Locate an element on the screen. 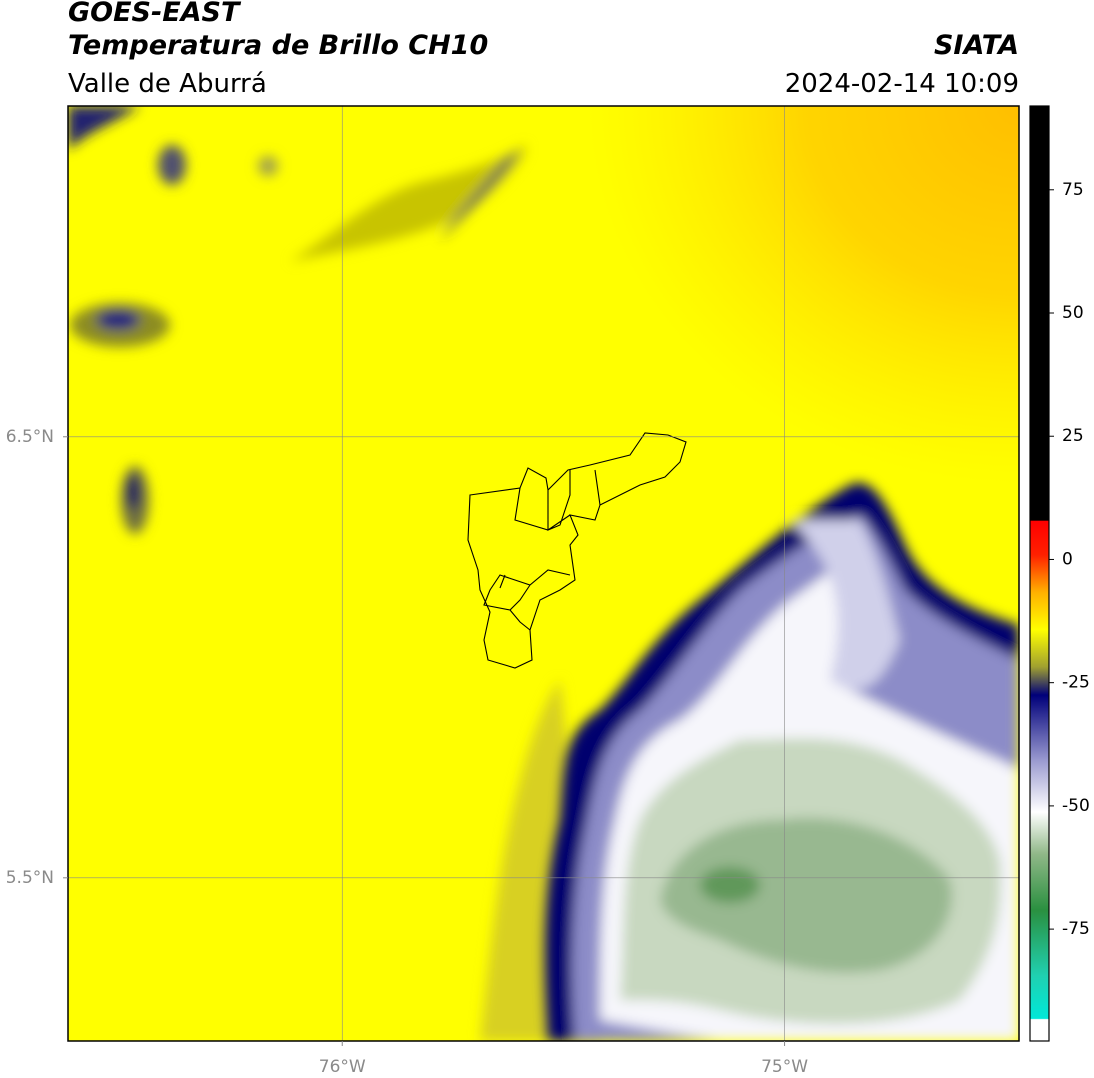 This screenshot has width=1094, height=1078. colorbar-label: 75 is located at coordinates (1073, 190).